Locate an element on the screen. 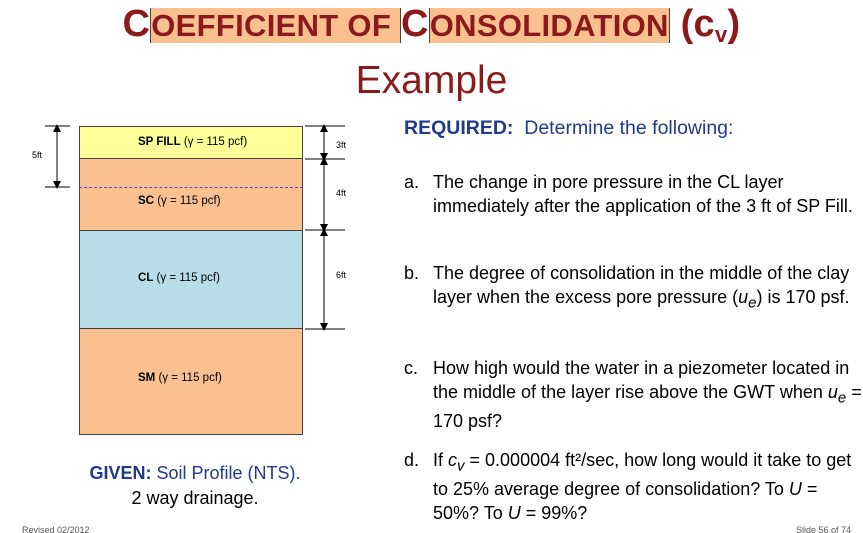  dim-label-4ft: 4ft is located at coordinates (341, 193).